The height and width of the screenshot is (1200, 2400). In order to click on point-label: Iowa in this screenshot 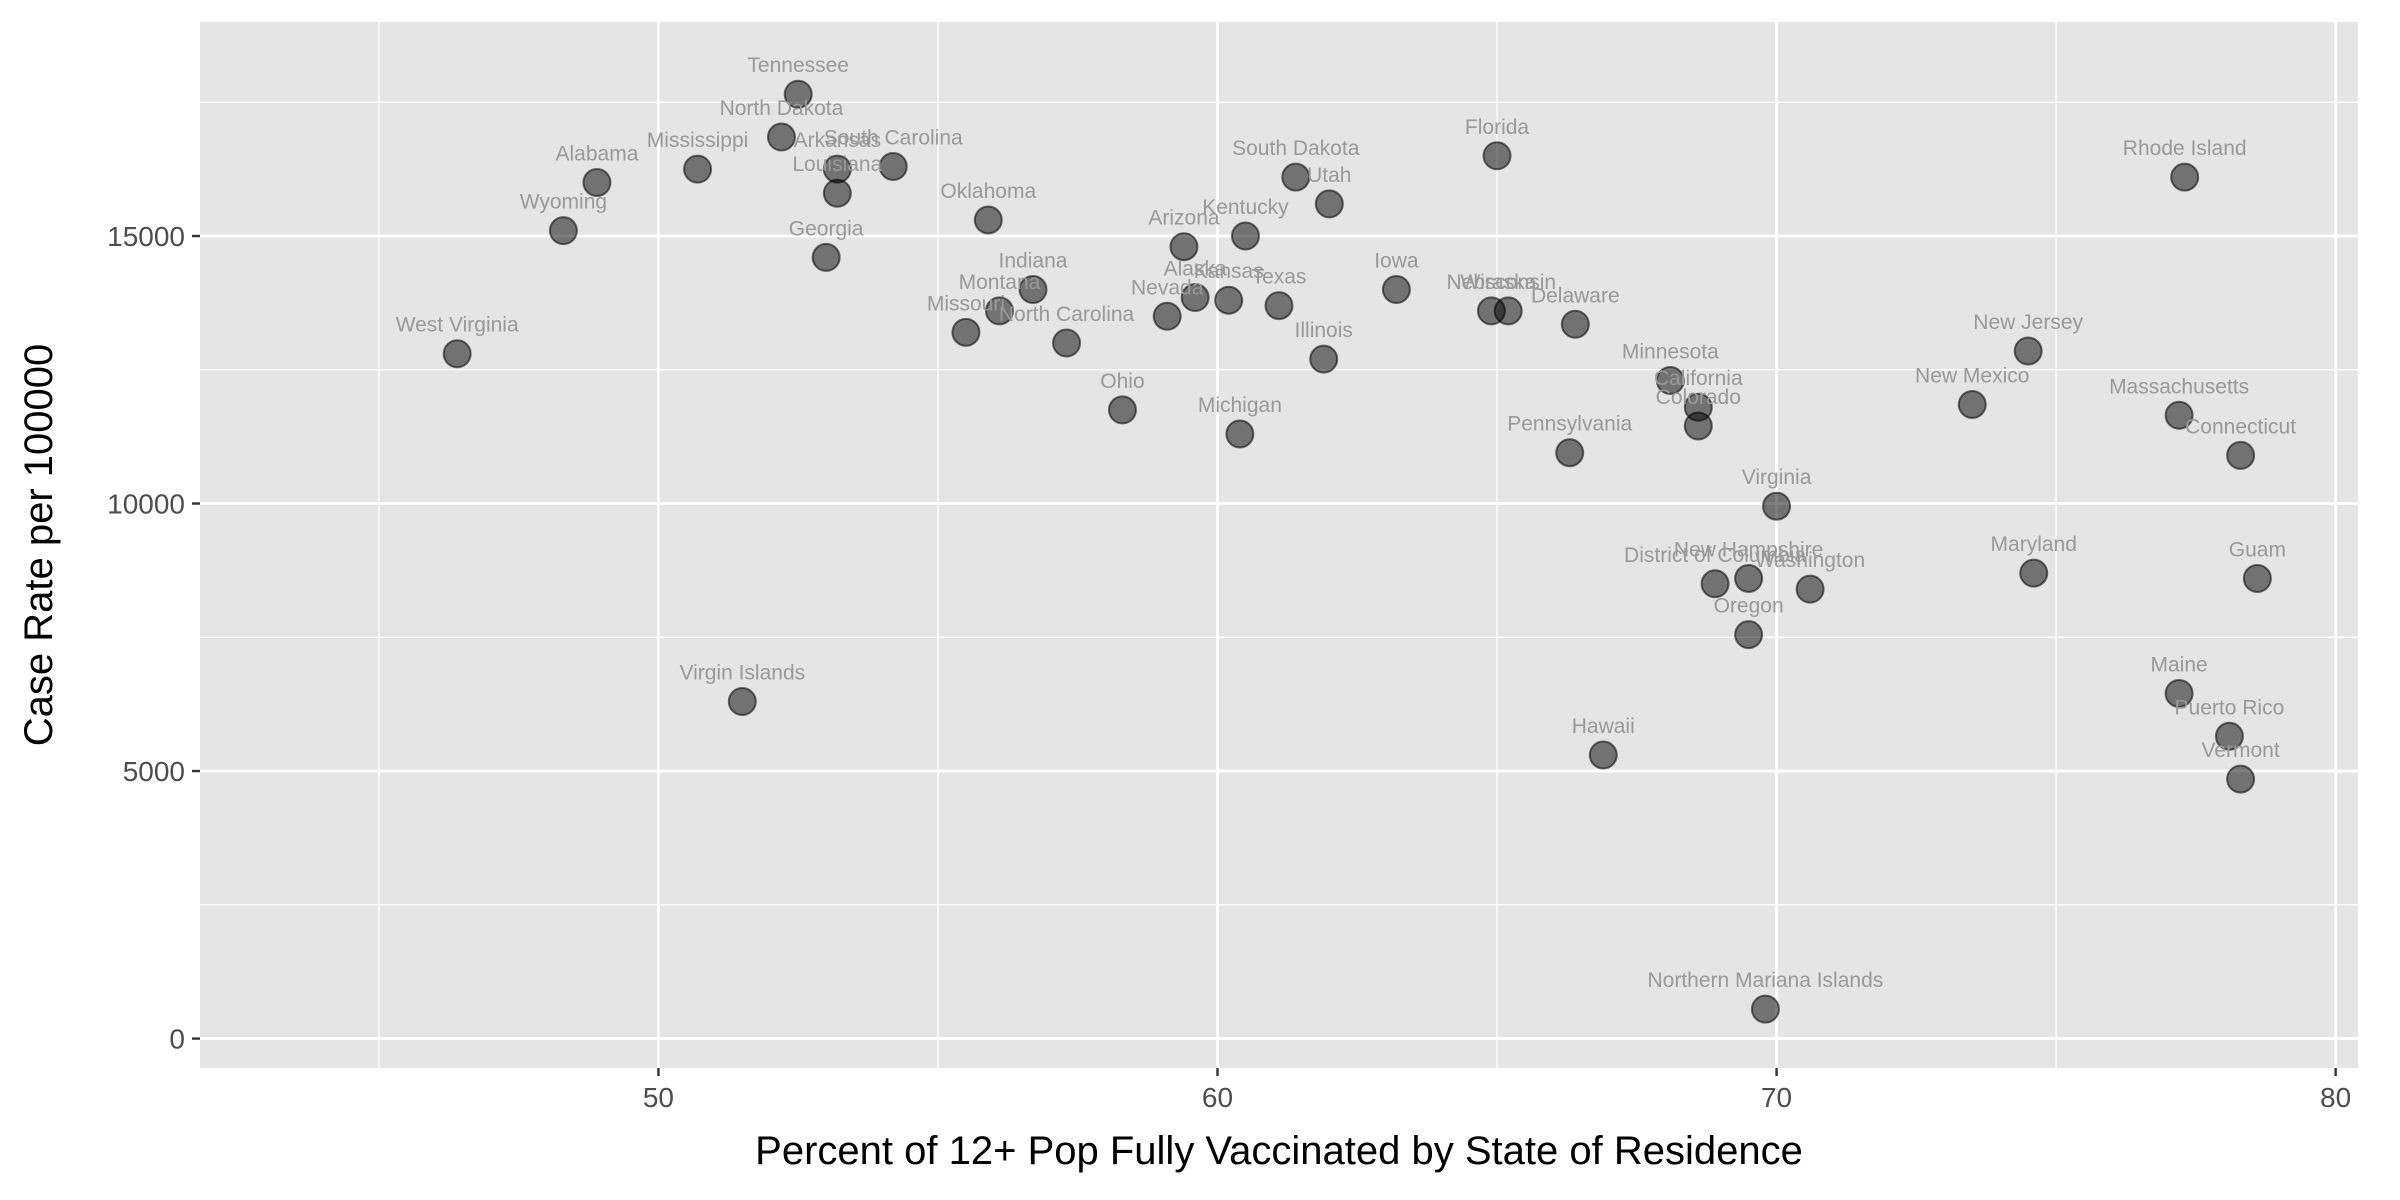, I will do `click(1396, 261)`.